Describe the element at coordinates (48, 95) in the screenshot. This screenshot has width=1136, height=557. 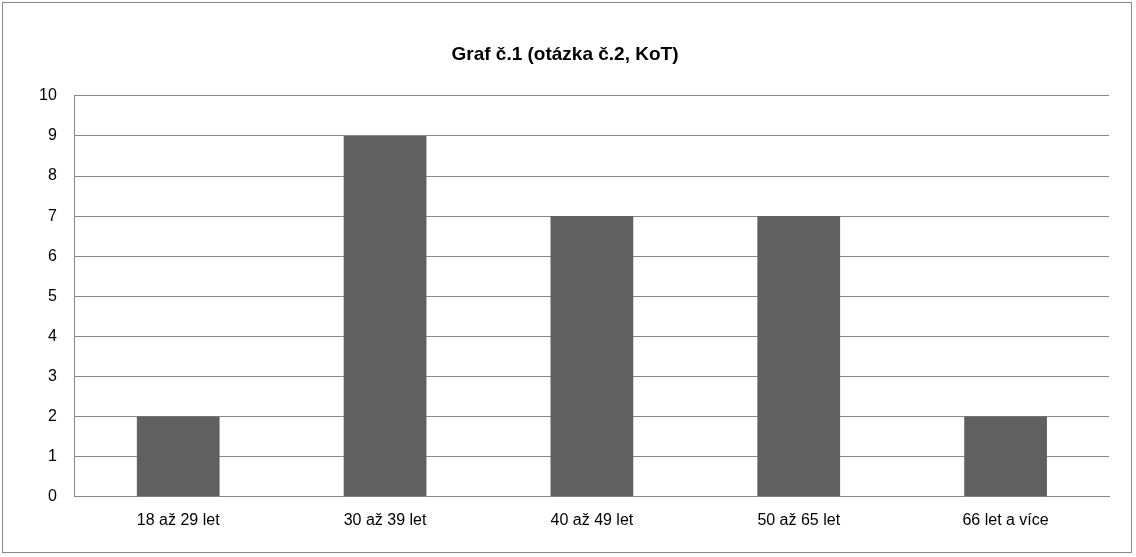
I see `y-tick-label: 10` at that location.